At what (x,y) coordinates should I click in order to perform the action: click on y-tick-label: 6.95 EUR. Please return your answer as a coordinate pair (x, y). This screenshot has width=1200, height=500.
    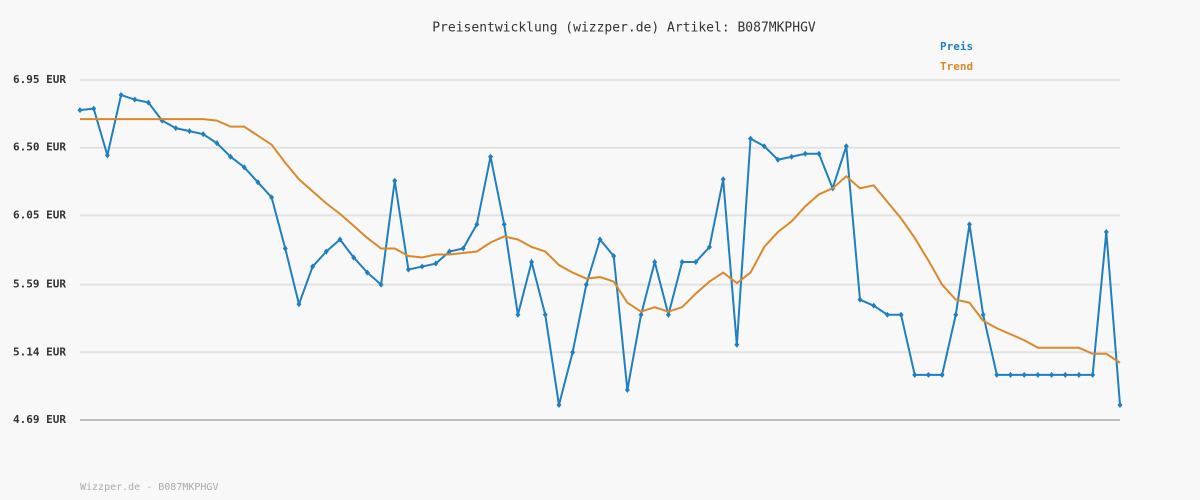
    Looking at the image, I should click on (39, 79).